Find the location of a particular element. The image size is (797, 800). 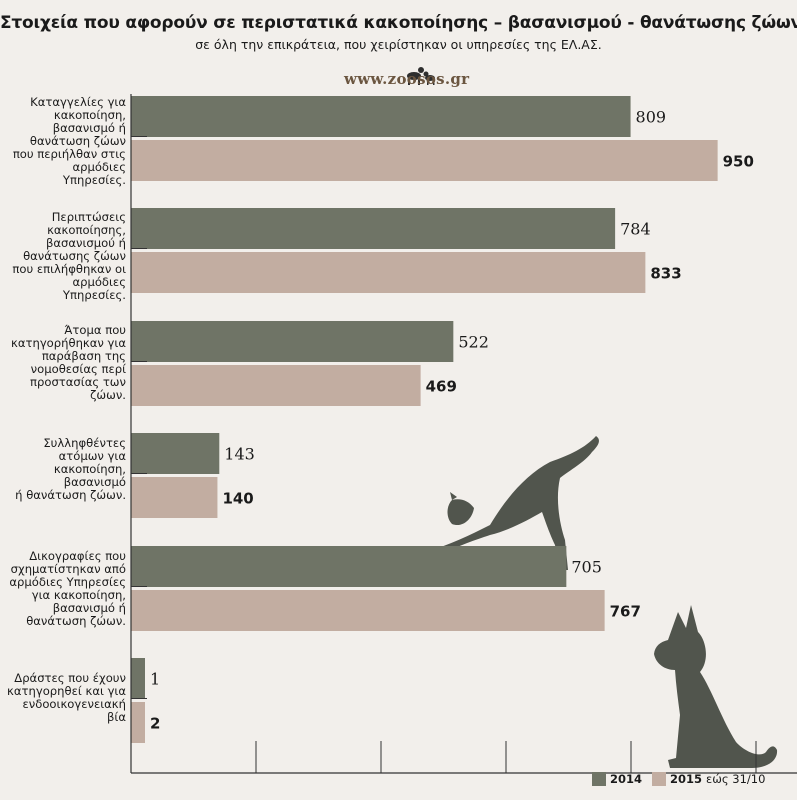

logo-text: www.zoosos.gr is located at coordinates (407, 79).